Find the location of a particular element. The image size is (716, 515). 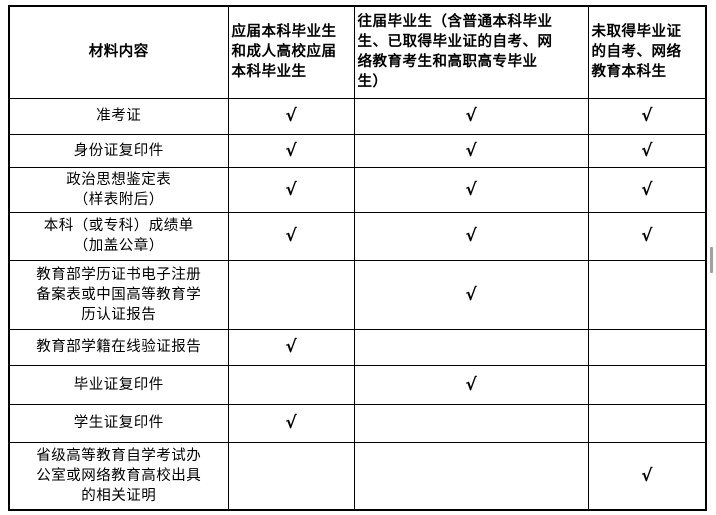

table-row: 毕业证复印件 √ is located at coordinates (357, 384).